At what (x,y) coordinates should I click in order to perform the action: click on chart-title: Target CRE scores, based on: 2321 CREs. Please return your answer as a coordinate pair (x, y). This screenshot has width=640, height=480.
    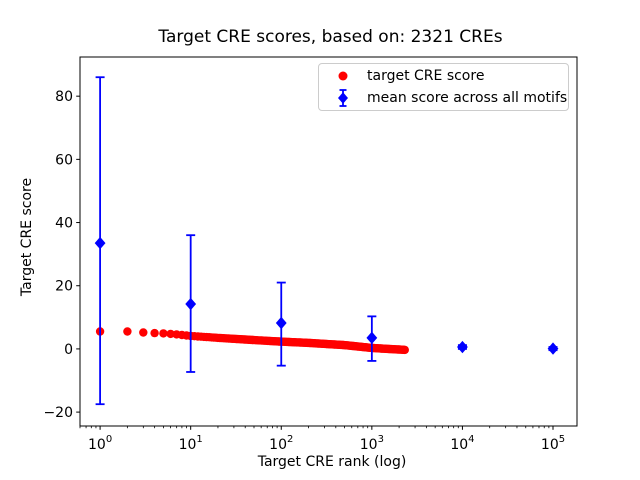
    Looking at the image, I should click on (330, 37).